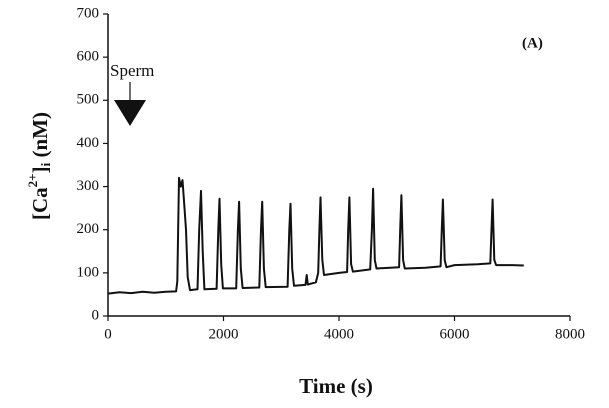  What do you see at coordinates (88, 57) in the screenshot?
I see `y-tick-label: 600` at bounding box center [88, 57].